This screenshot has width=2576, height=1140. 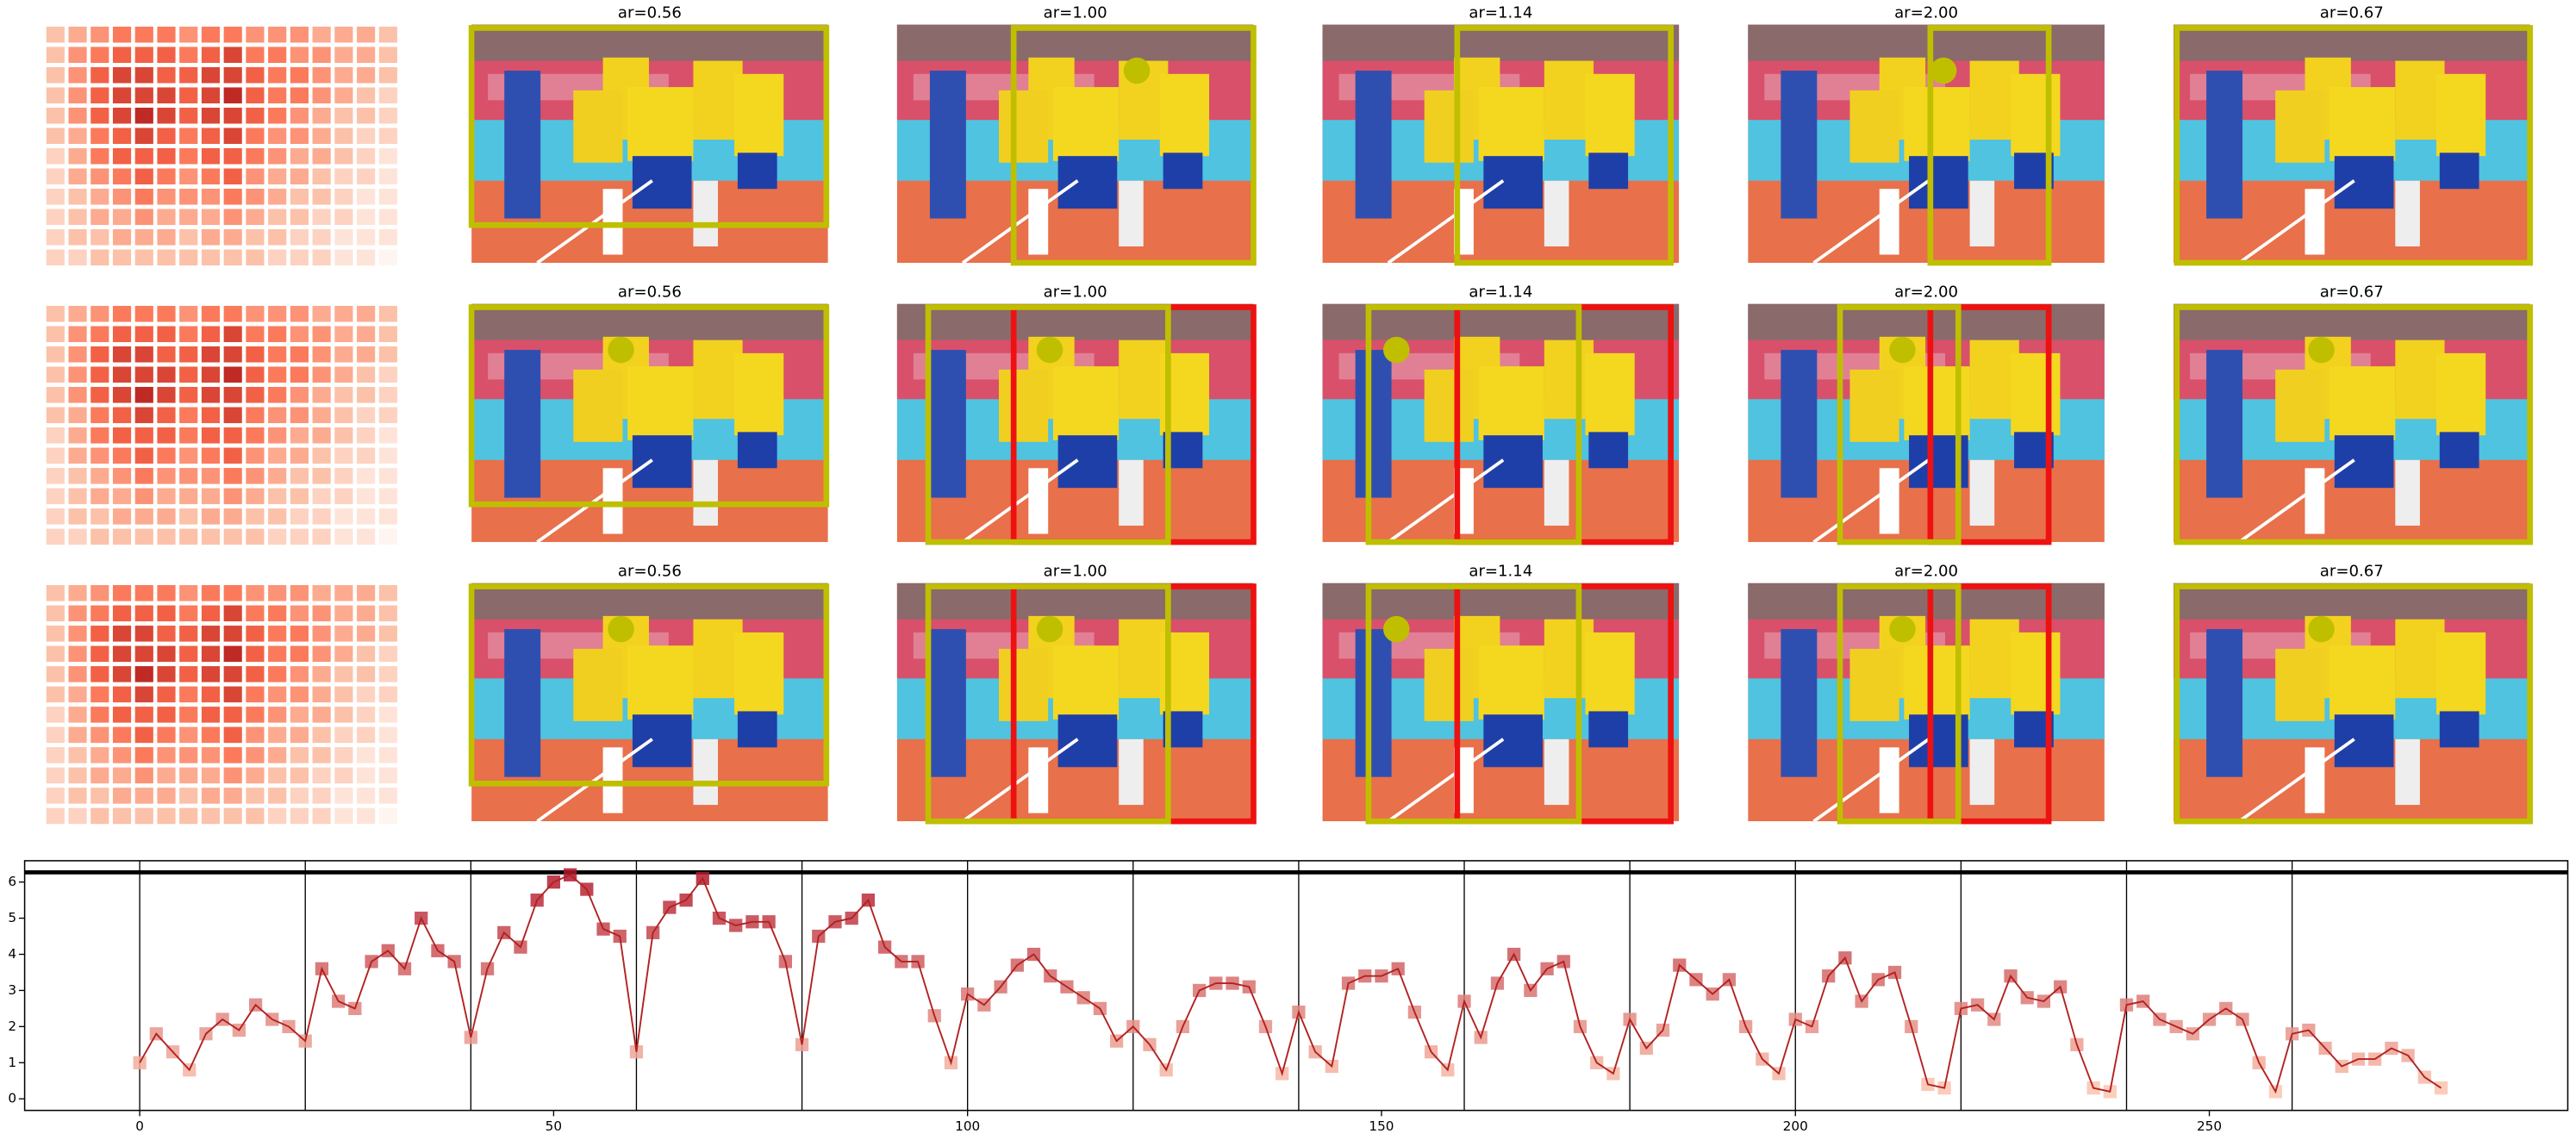 What do you see at coordinates (1381, 1126) in the screenshot?
I see `x-tick-label: 150` at bounding box center [1381, 1126].